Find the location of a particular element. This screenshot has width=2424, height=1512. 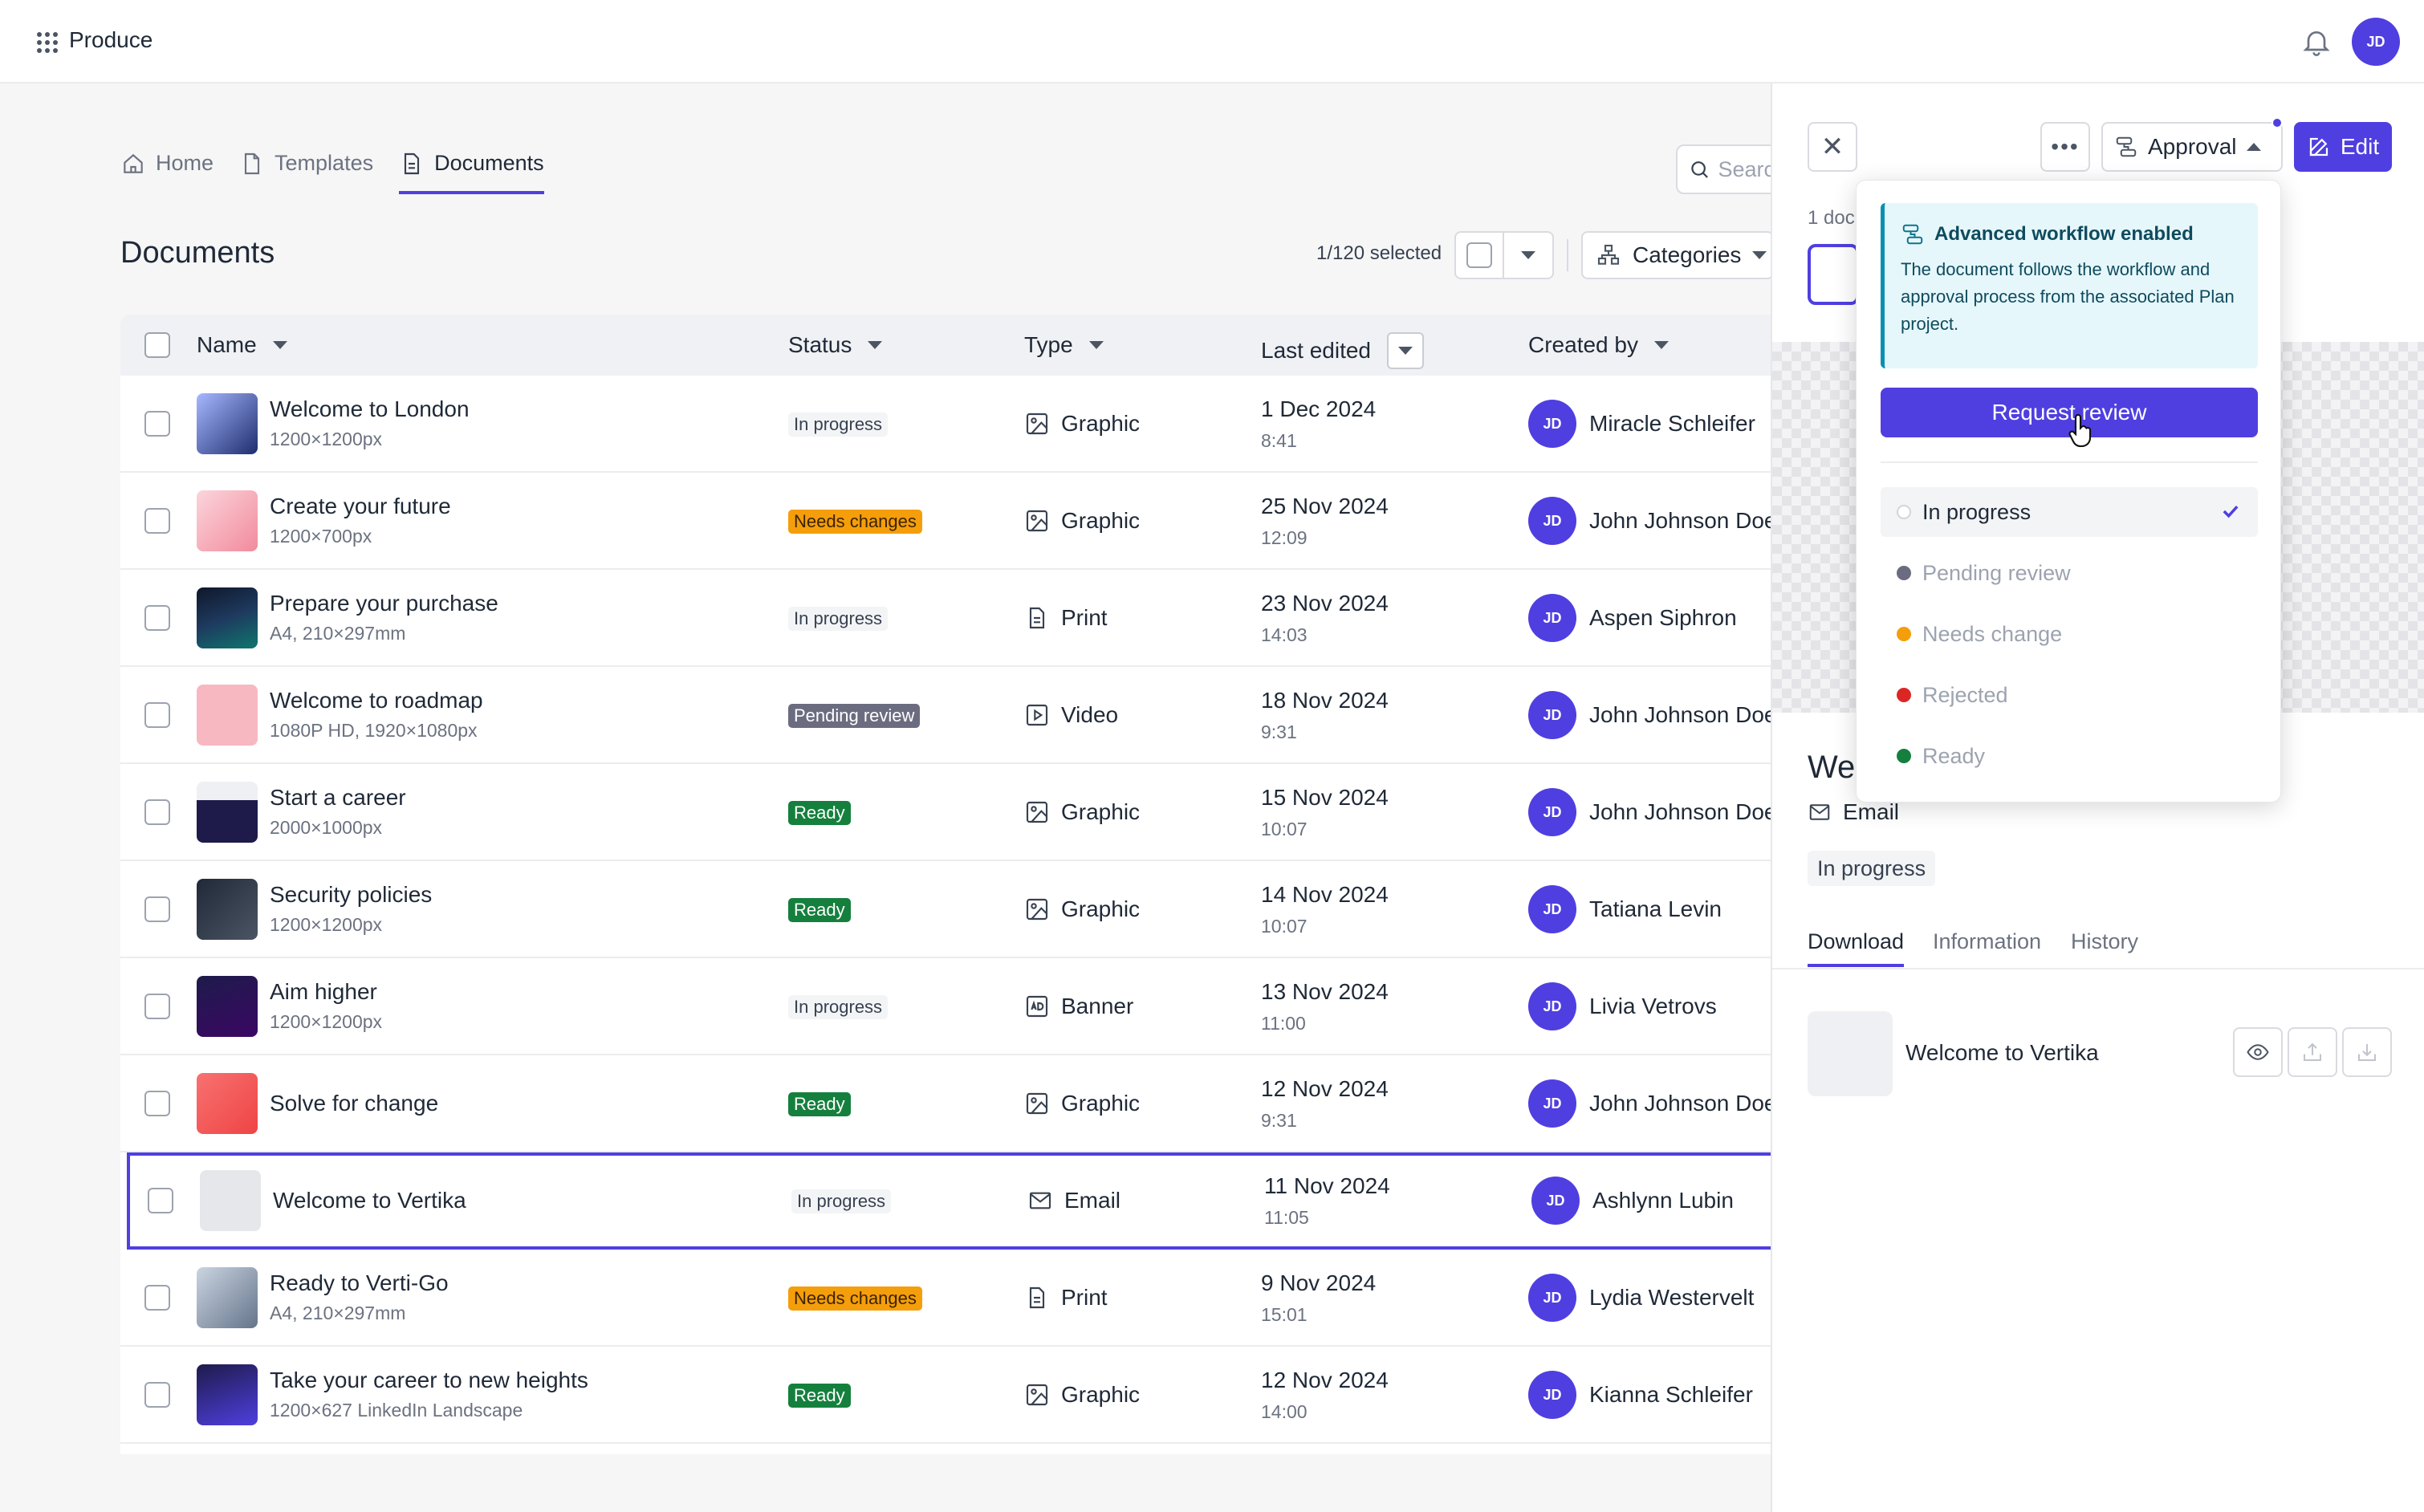

status-option-rejected: Rejected is located at coordinates (2069, 695).